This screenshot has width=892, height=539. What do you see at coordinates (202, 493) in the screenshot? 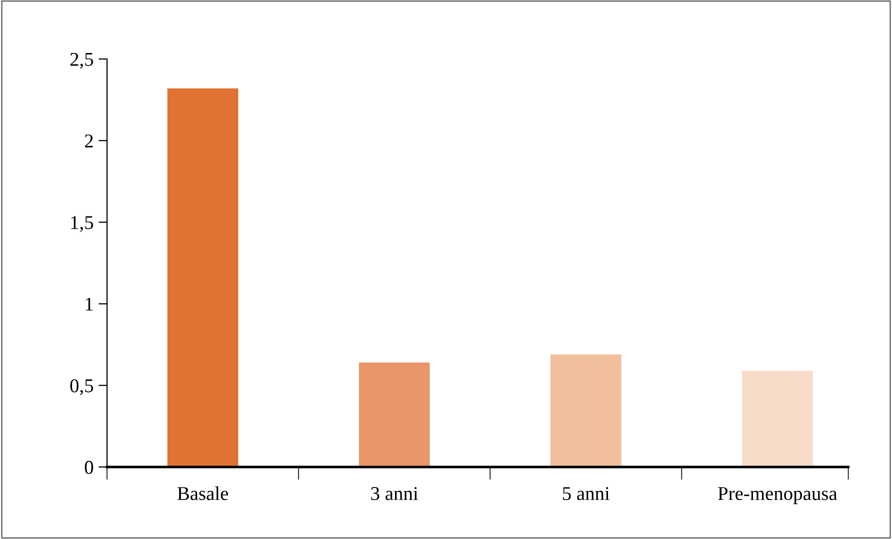
I see `x-tick-label: Basale` at bounding box center [202, 493].